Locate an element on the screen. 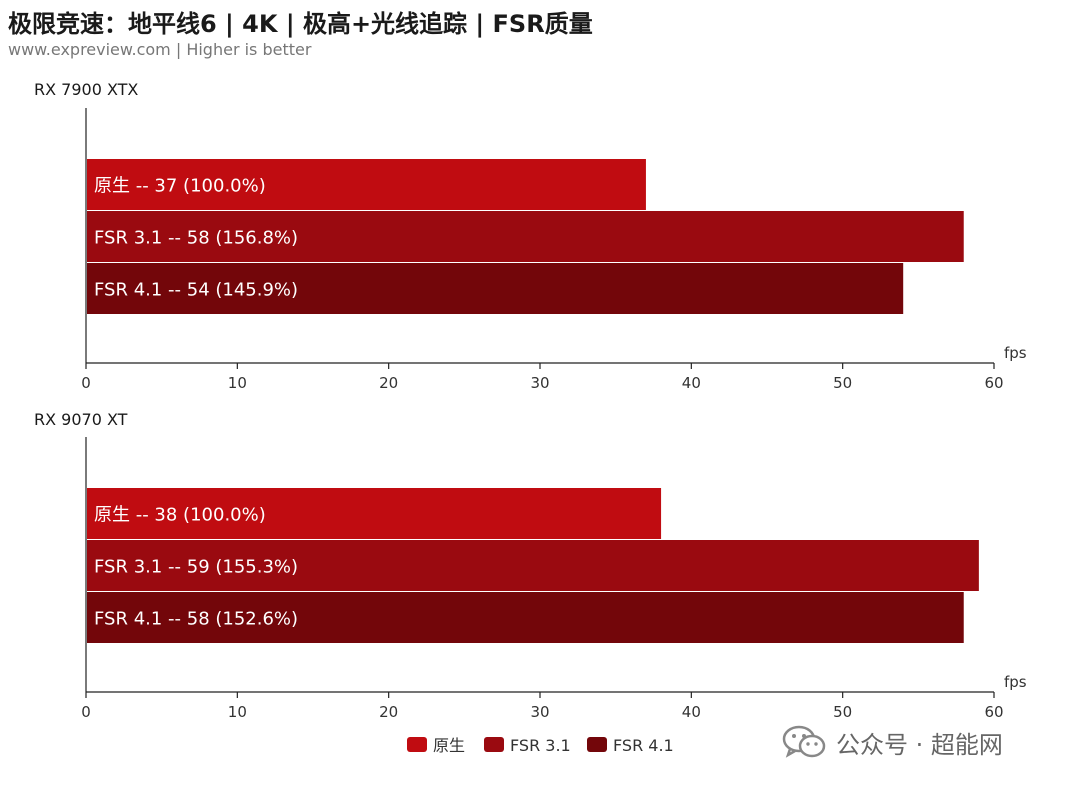 This screenshot has width=1080, height=785. watermark-text: 公众号 · 超能网 is located at coordinates (919, 744).